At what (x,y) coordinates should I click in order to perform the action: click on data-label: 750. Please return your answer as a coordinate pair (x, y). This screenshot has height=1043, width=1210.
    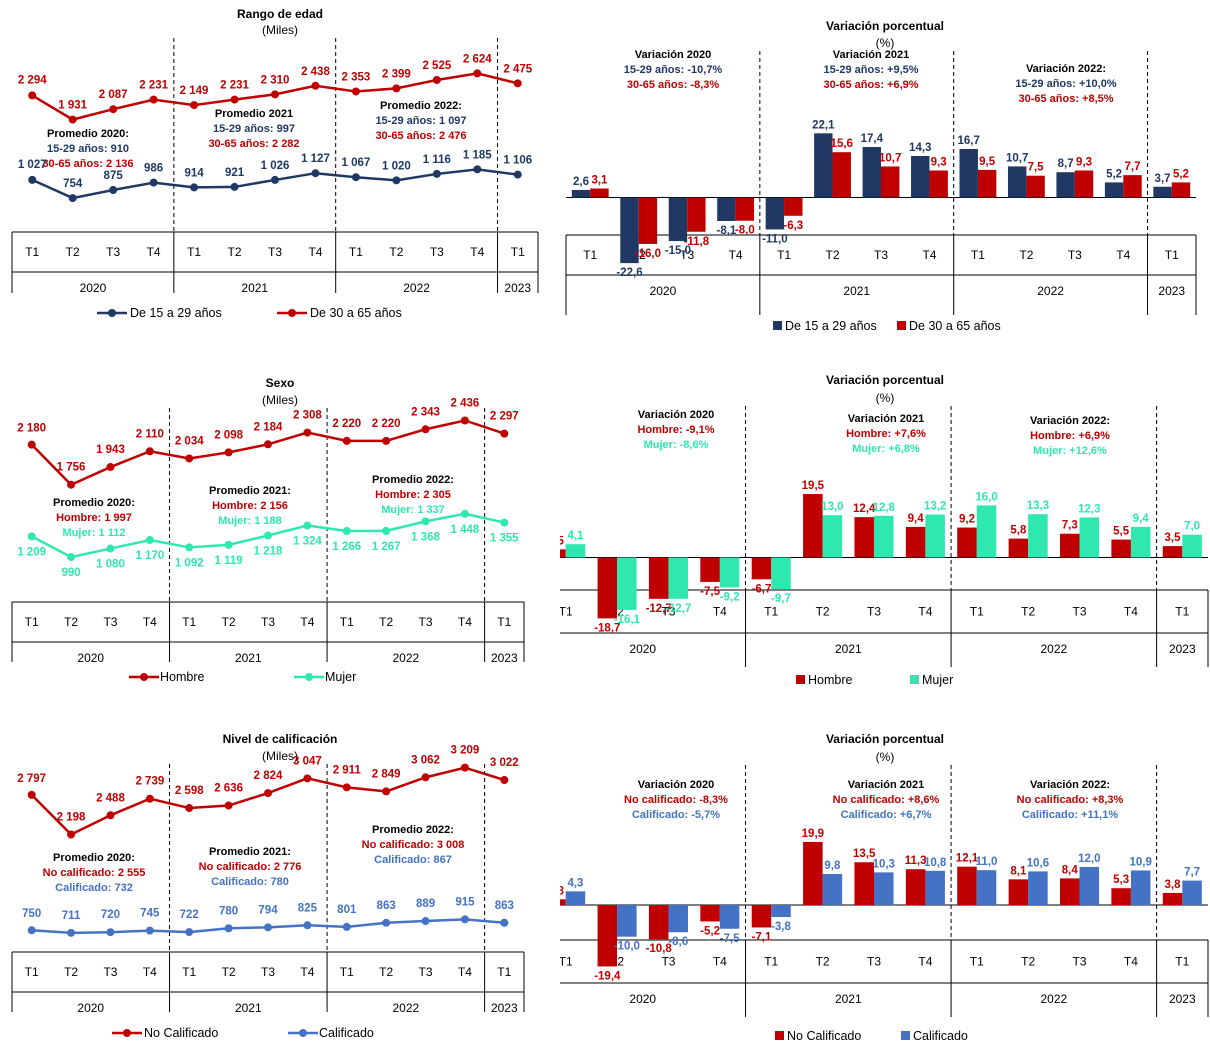
    Looking at the image, I should click on (31, 914).